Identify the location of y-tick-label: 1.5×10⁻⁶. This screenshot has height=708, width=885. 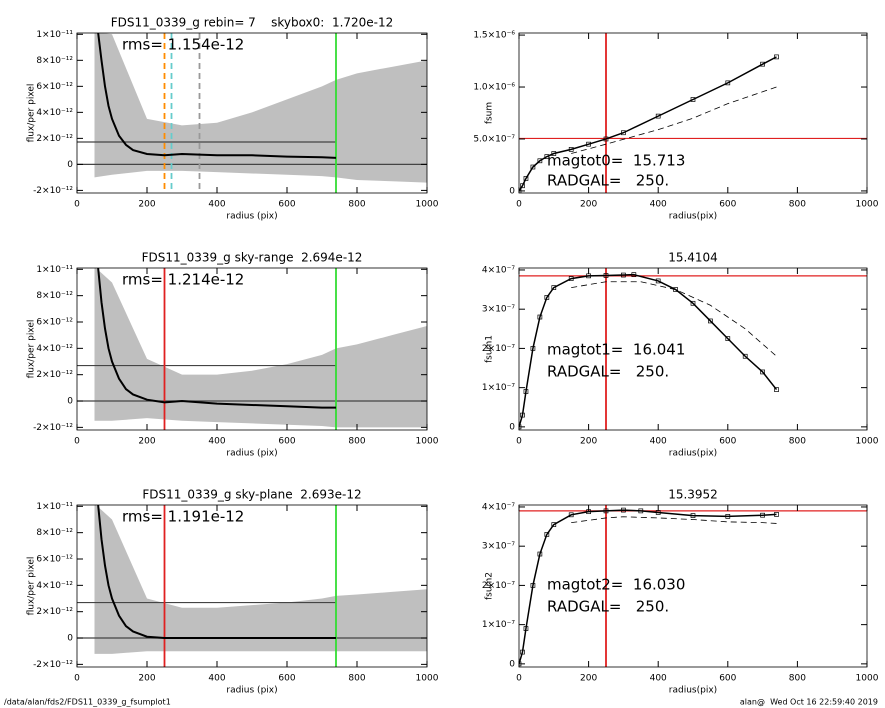
(494, 36).